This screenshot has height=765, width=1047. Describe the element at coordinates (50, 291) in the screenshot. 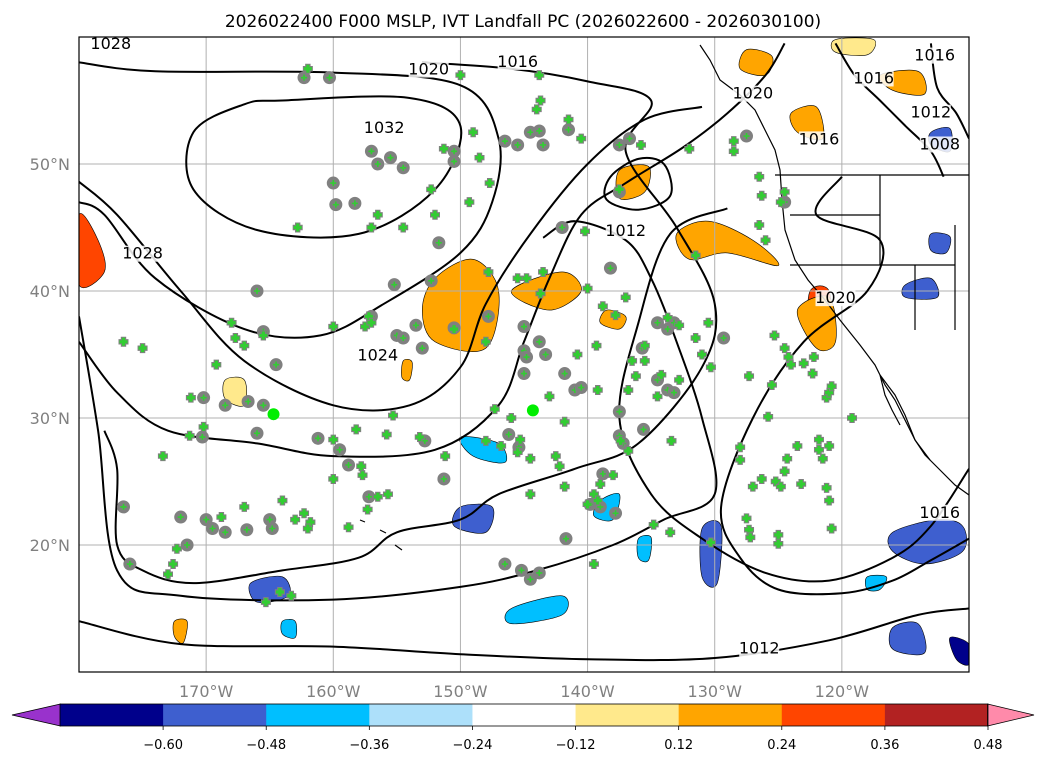

I see `lat-tick-label: 40°N` at that location.